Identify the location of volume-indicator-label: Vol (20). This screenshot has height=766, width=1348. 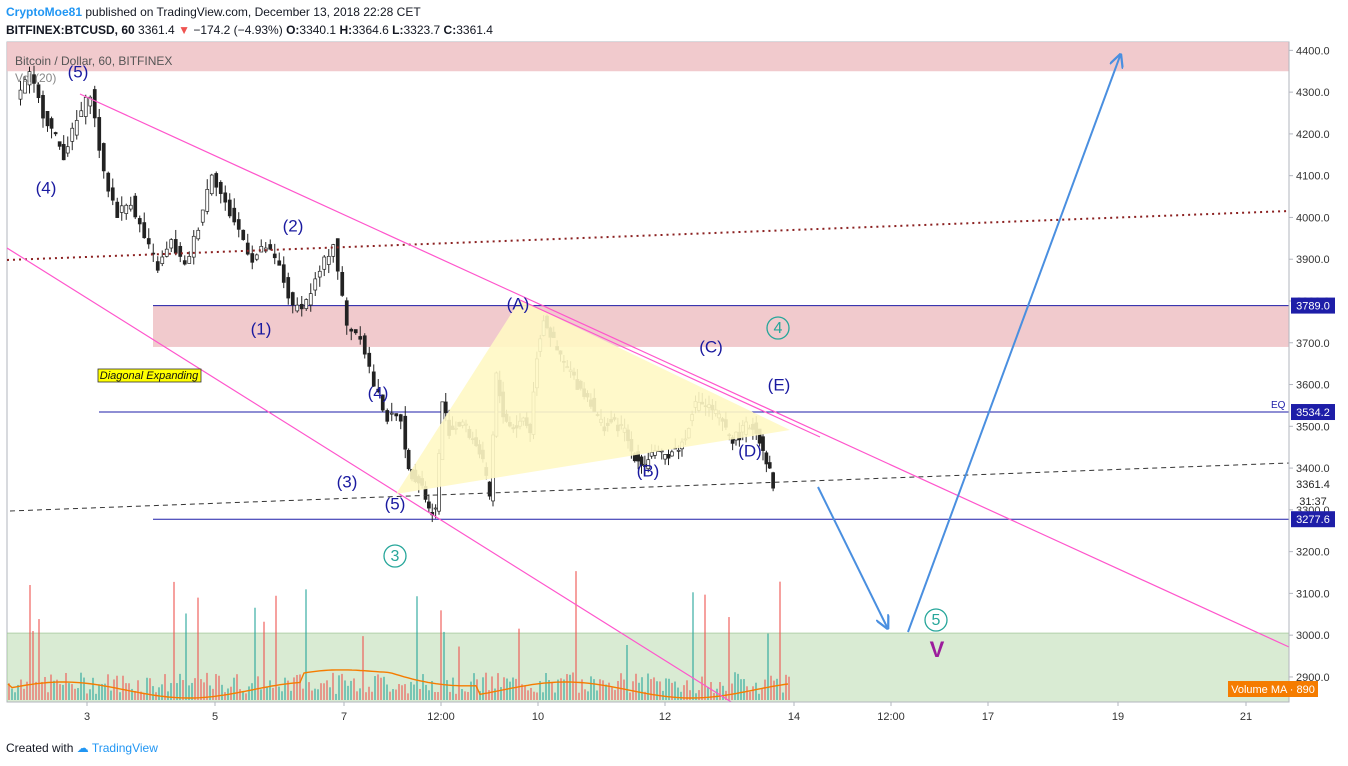
(35, 78).